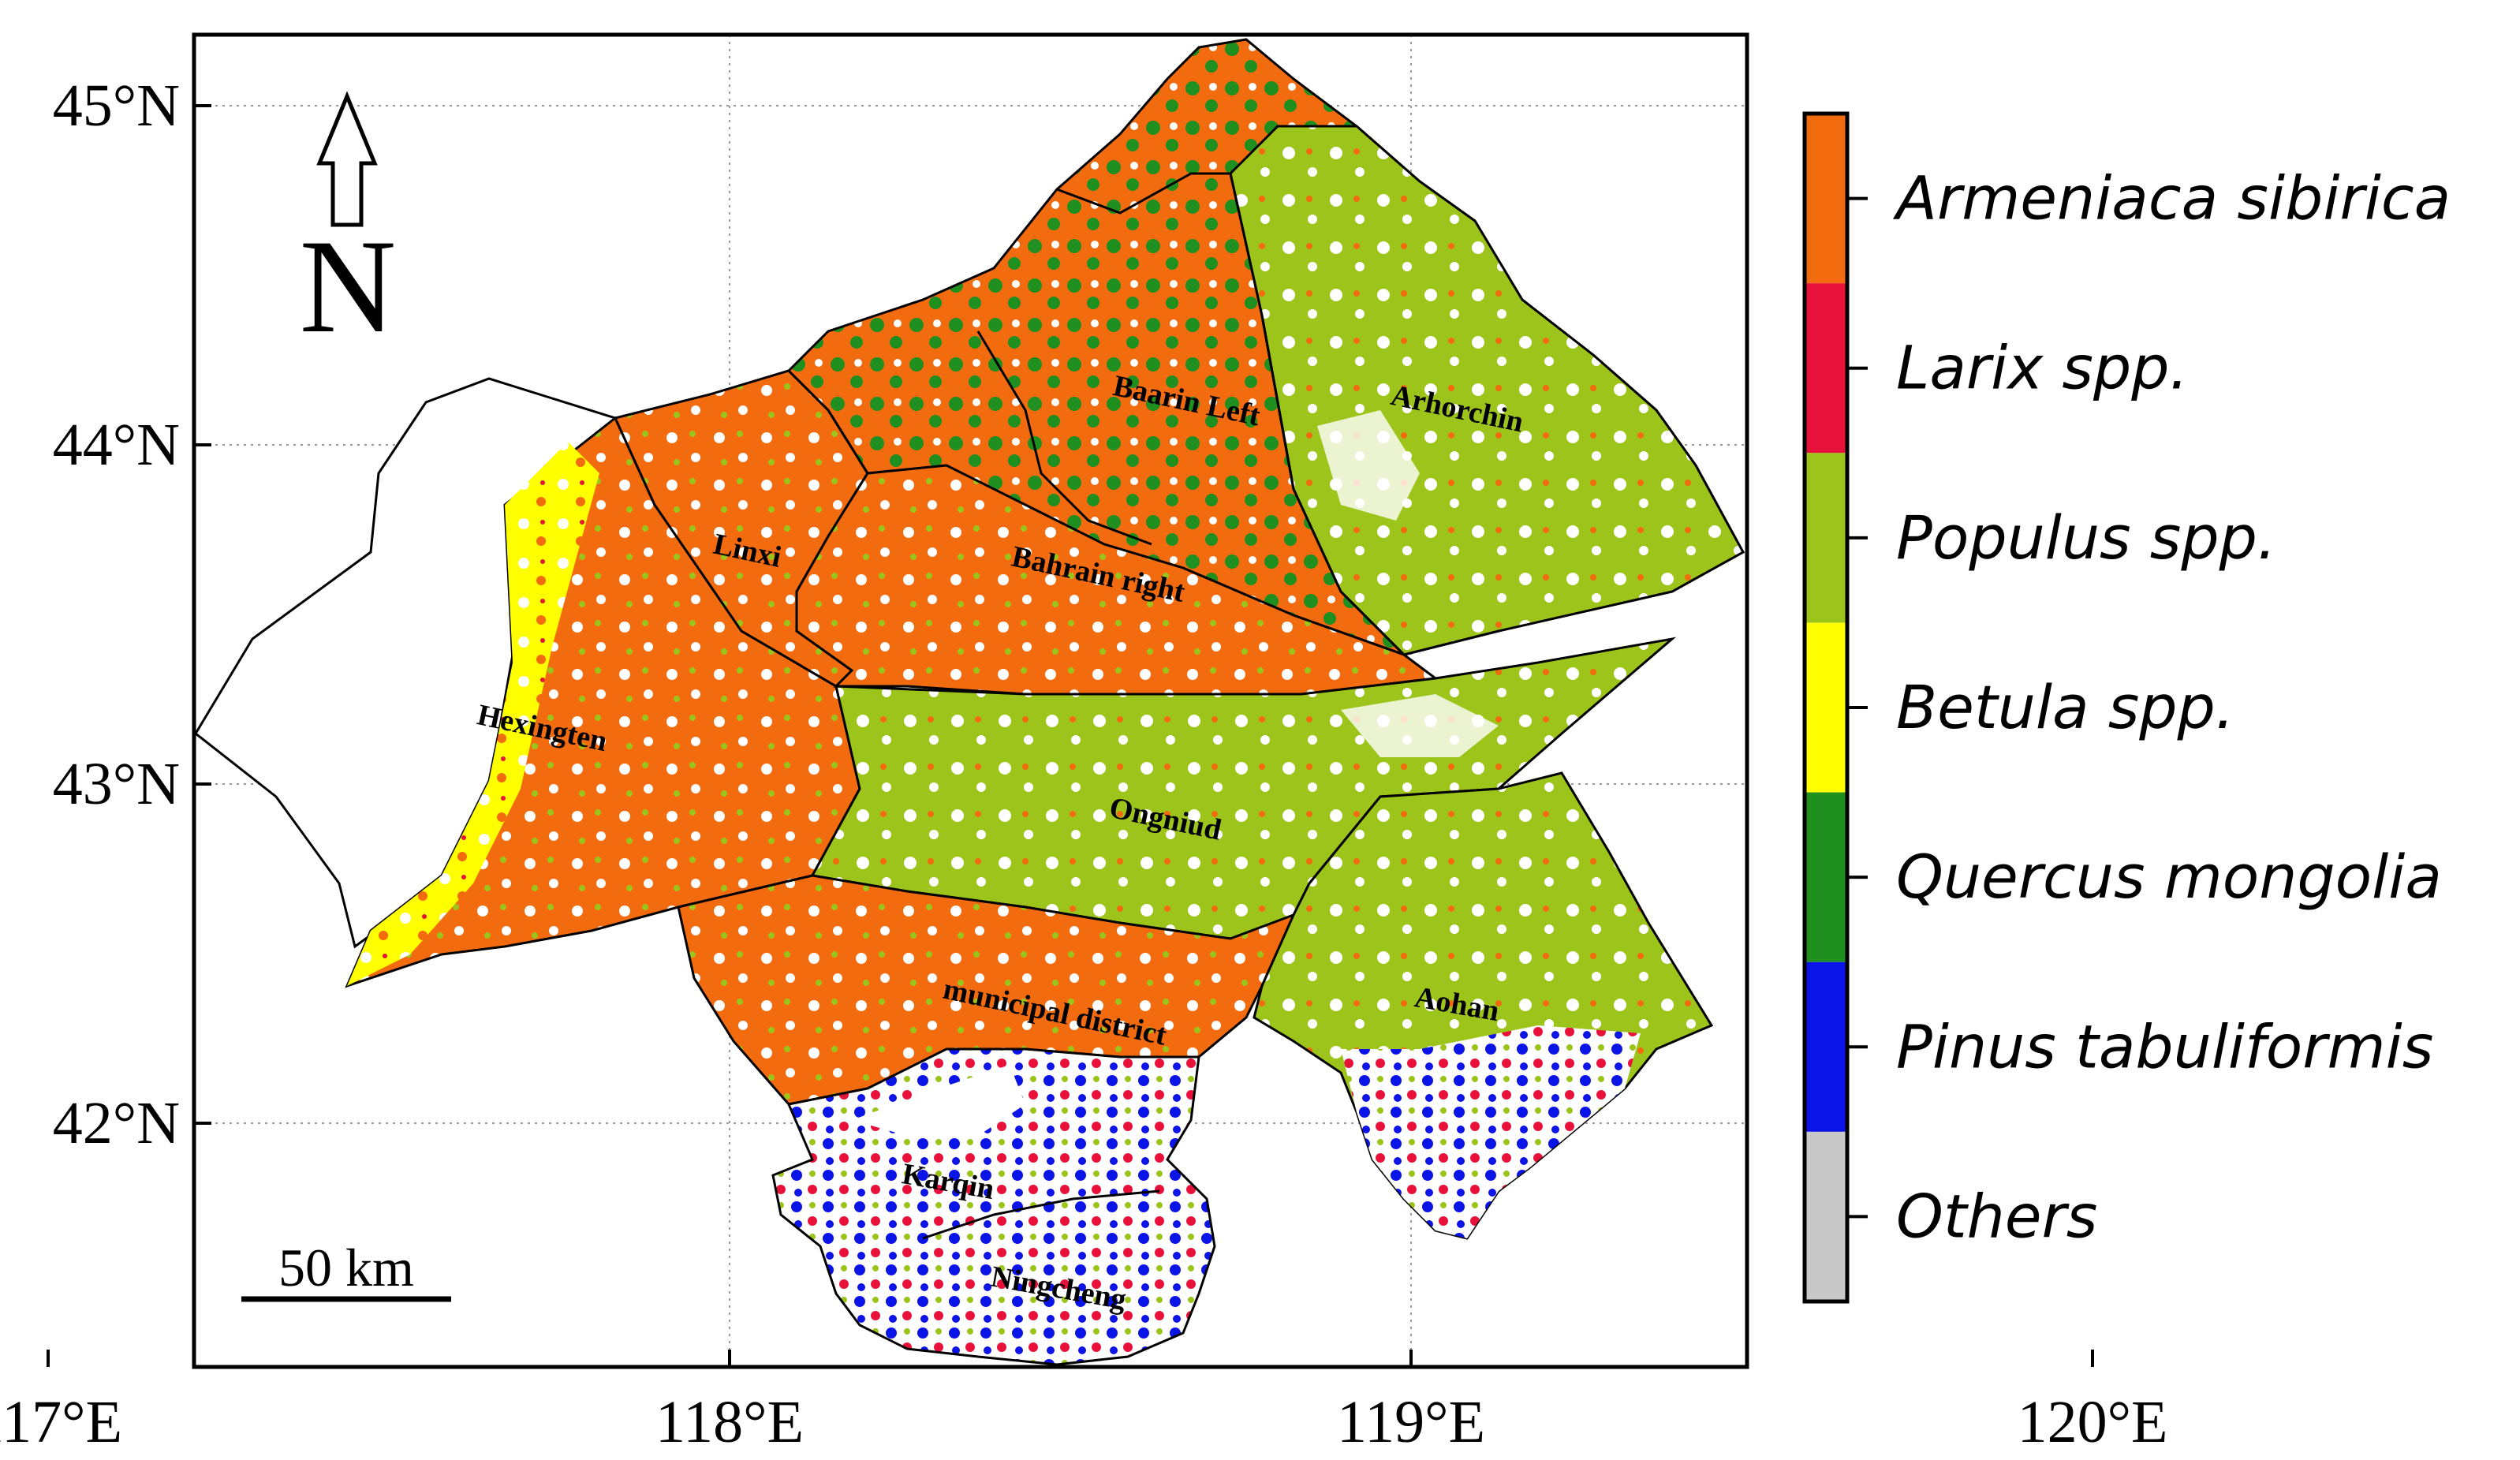 The image size is (2520, 1460). Describe the element at coordinates (116, 784) in the screenshot. I see `lat-tick-label: 43°N` at that location.